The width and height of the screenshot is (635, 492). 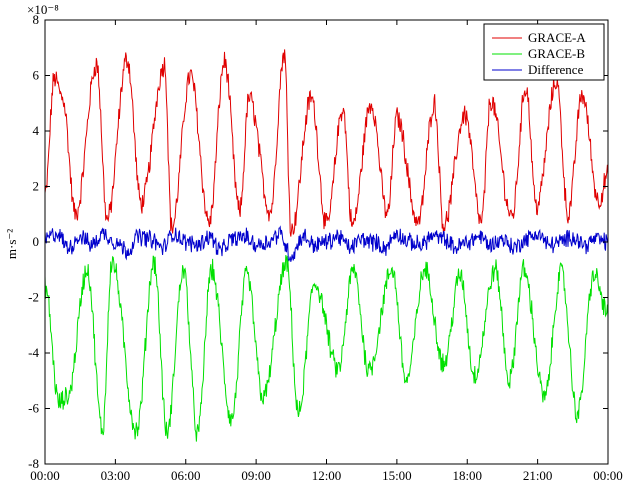 What do you see at coordinates (33, 408) in the screenshot?
I see `y-tick-label: -6` at bounding box center [33, 408].